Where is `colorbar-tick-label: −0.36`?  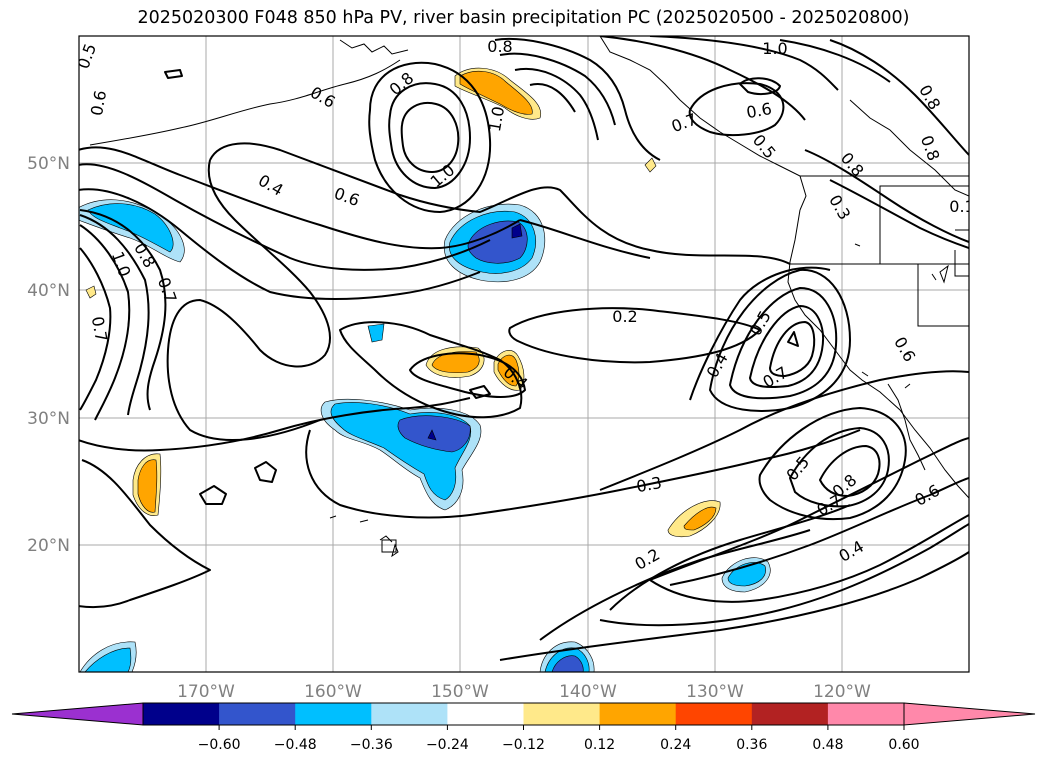
colorbar-tick-label: −0.36 is located at coordinates (371, 745).